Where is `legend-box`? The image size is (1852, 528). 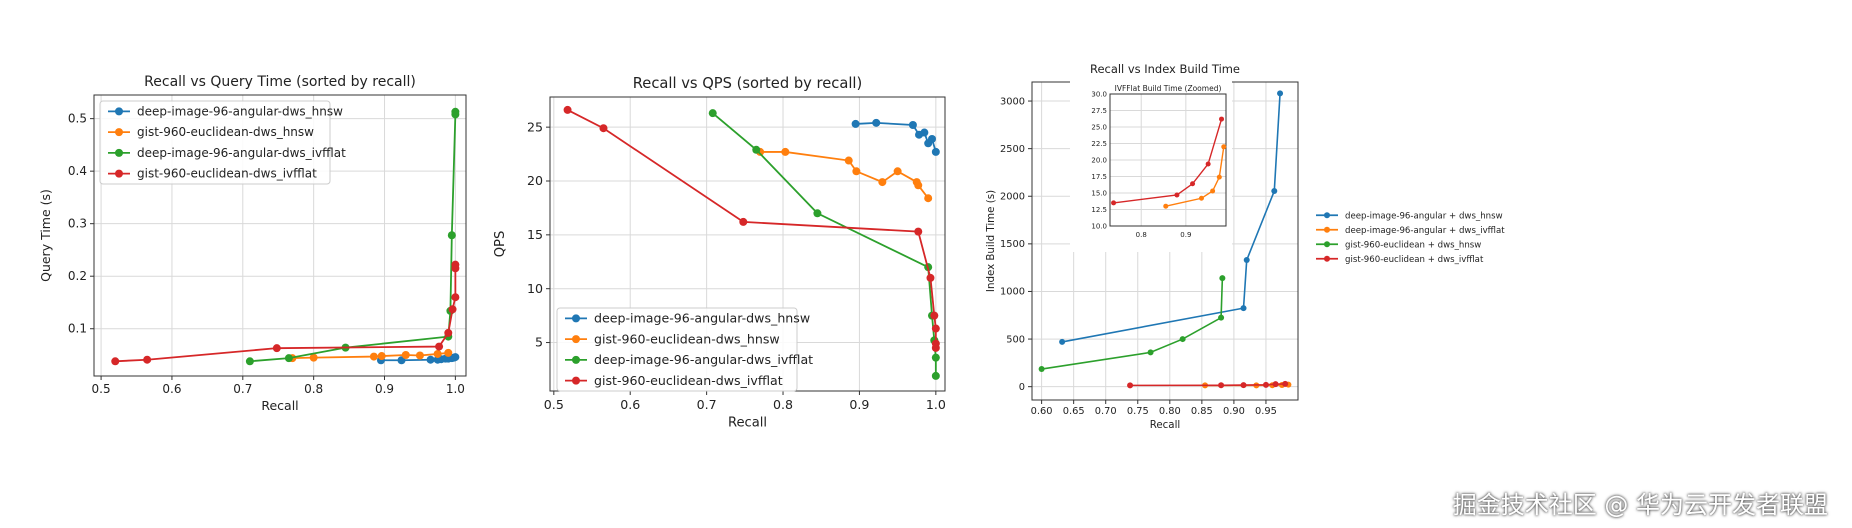
legend-box is located at coordinates (215, 142).